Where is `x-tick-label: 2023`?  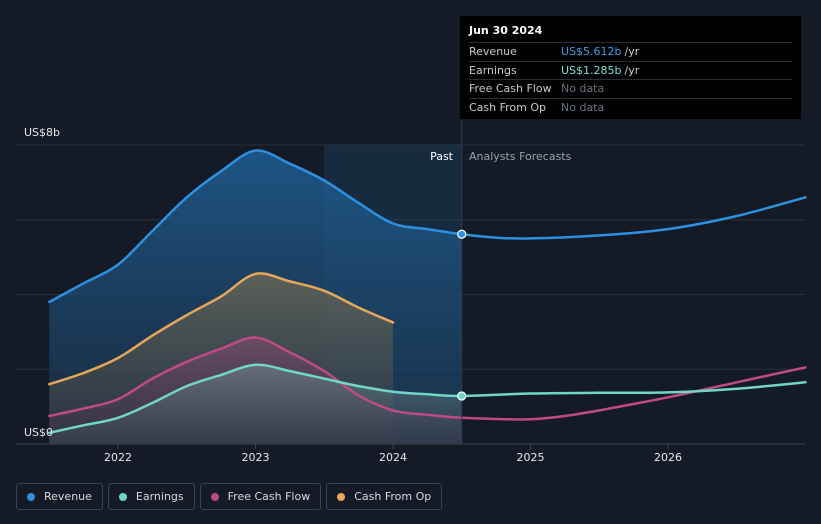 x-tick-label: 2023 is located at coordinates (256, 457).